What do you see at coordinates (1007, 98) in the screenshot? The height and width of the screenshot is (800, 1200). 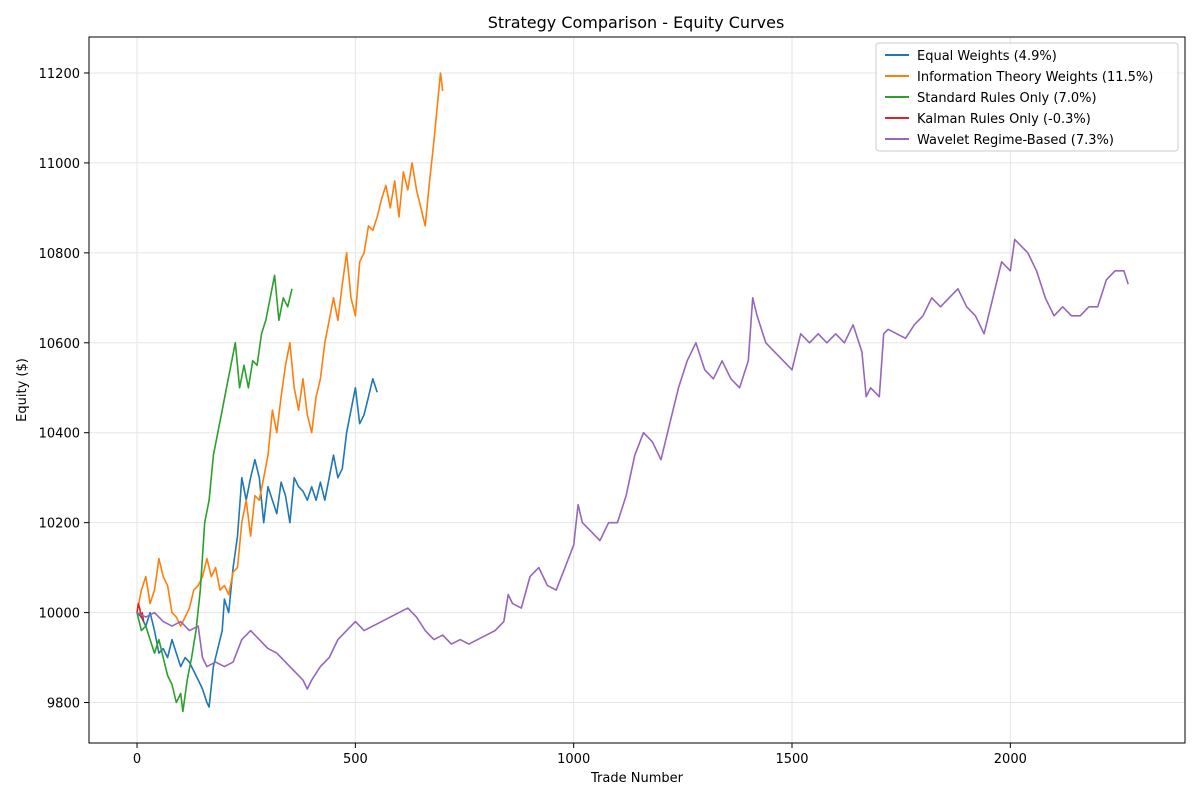 I see `legend-label: Standard Rules Only (7.0%)` at bounding box center [1007, 98].